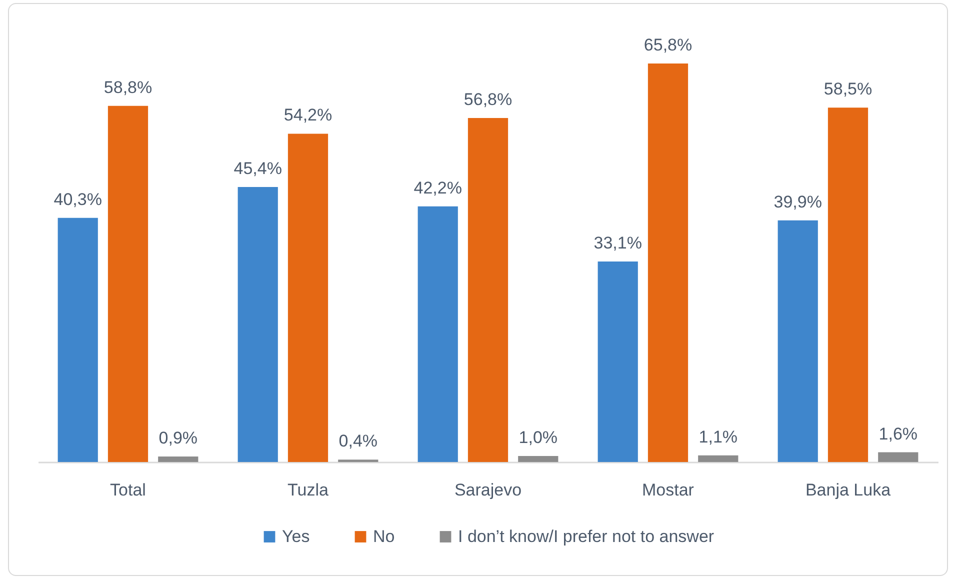  What do you see at coordinates (78, 199) in the screenshot?
I see `data-label: 40,3%` at bounding box center [78, 199].